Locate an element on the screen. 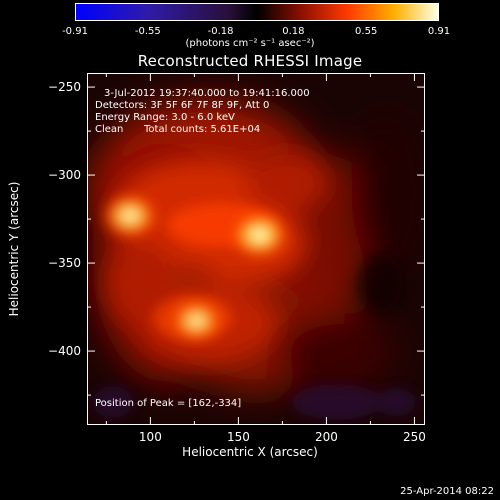 Image resolution: width=500 pixels, height=500 pixels. colorbar-tick-label: -0.91 is located at coordinates (75, 31).